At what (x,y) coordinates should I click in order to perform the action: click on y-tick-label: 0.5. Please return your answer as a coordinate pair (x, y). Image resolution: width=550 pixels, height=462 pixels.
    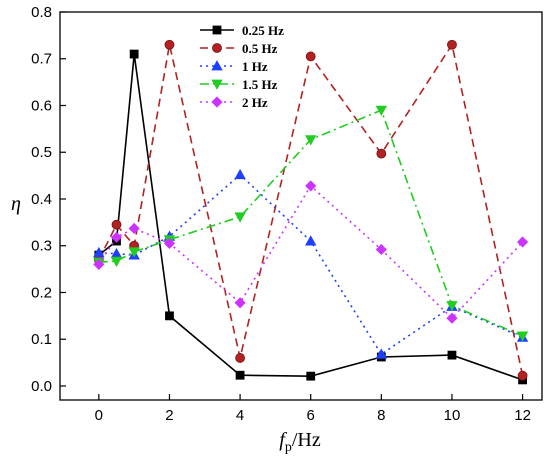
    Looking at the image, I should click on (41, 152).